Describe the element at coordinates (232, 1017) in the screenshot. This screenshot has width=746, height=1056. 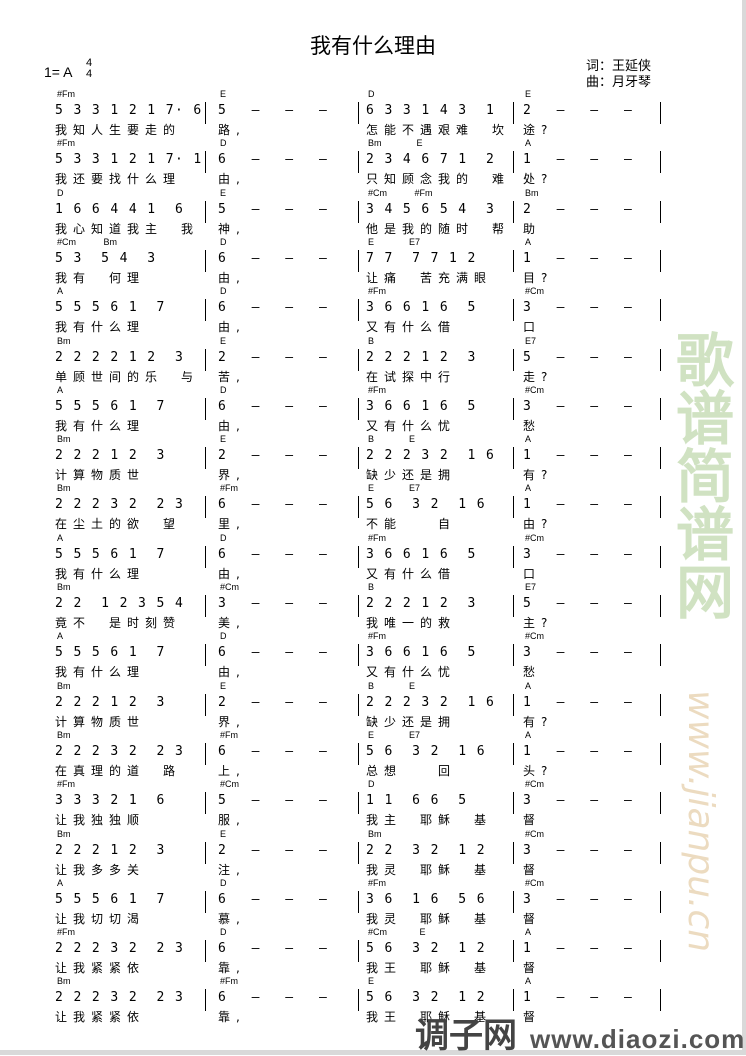
I see `lyric-text: 靠,` at that location.